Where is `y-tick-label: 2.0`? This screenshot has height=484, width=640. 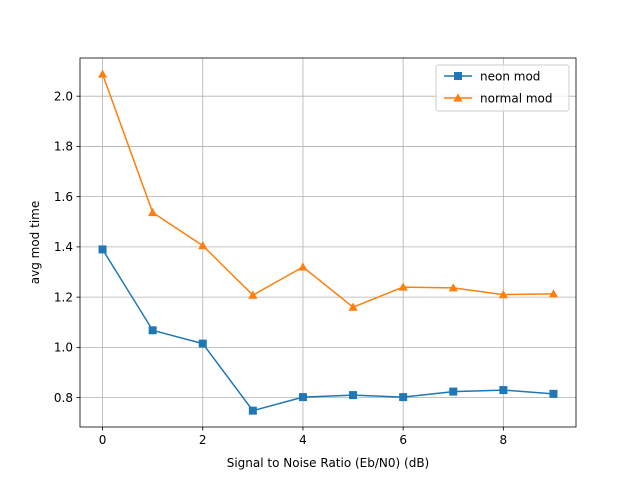
y-tick-label: 2.0 is located at coordinates (63, 96).